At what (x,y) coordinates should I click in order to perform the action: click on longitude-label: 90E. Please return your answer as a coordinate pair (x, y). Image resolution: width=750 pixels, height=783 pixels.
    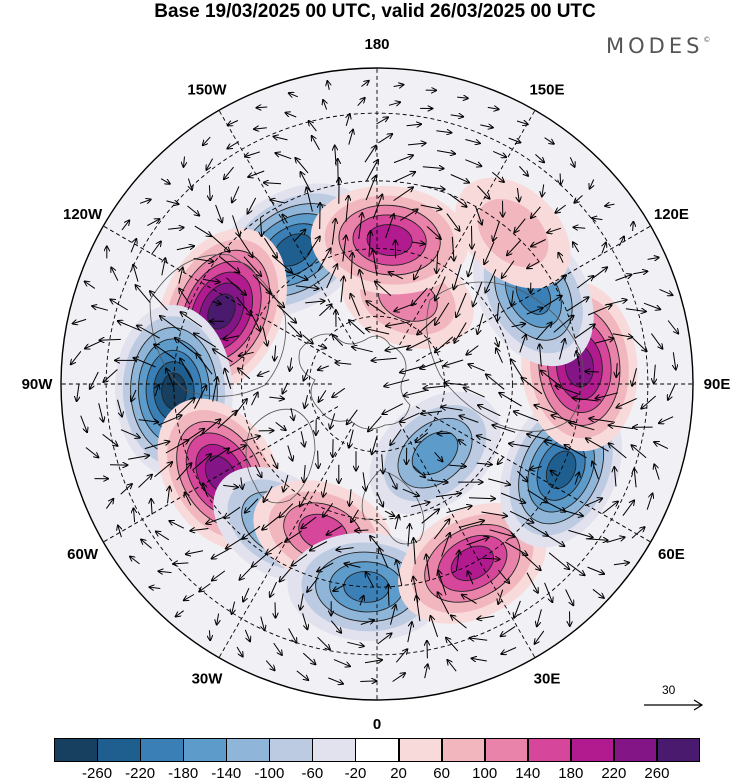
    Looking at the image, I should click on (717, 384).